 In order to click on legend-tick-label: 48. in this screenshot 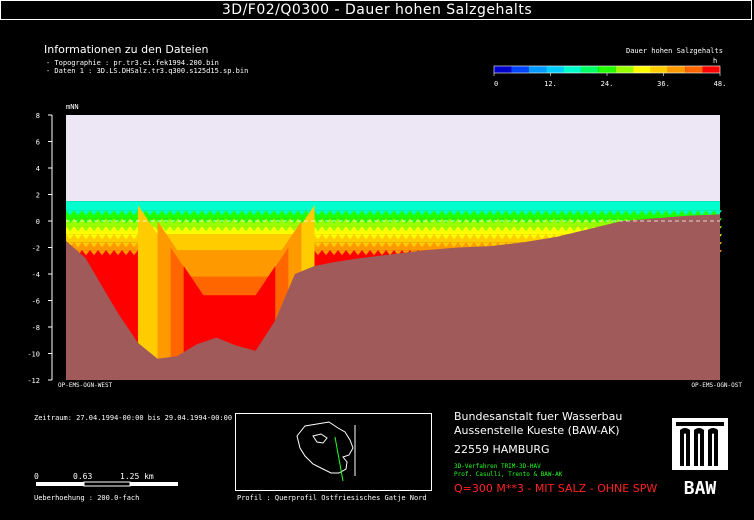, I will do `click(720, 84)`.